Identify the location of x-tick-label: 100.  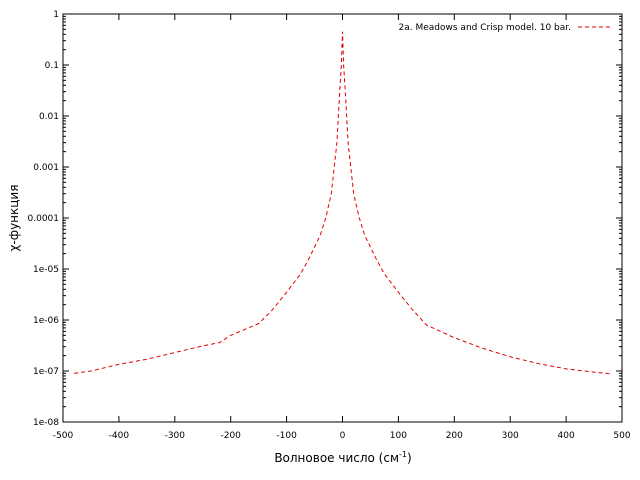
(398, 436).